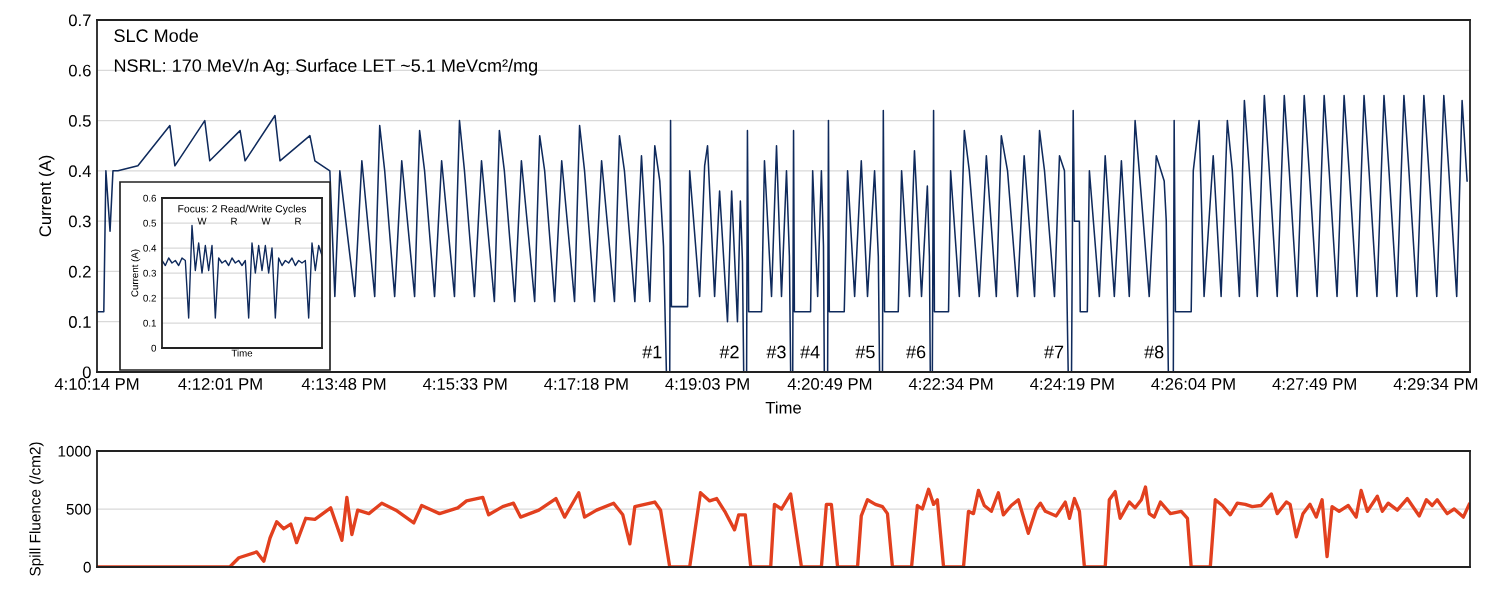 This screenshot has height=613, width=1498. What do you see at coordinates (156, 35) in the screenshot?
I see `chart-title: SLC Mode` at bounding box center [156, 35].